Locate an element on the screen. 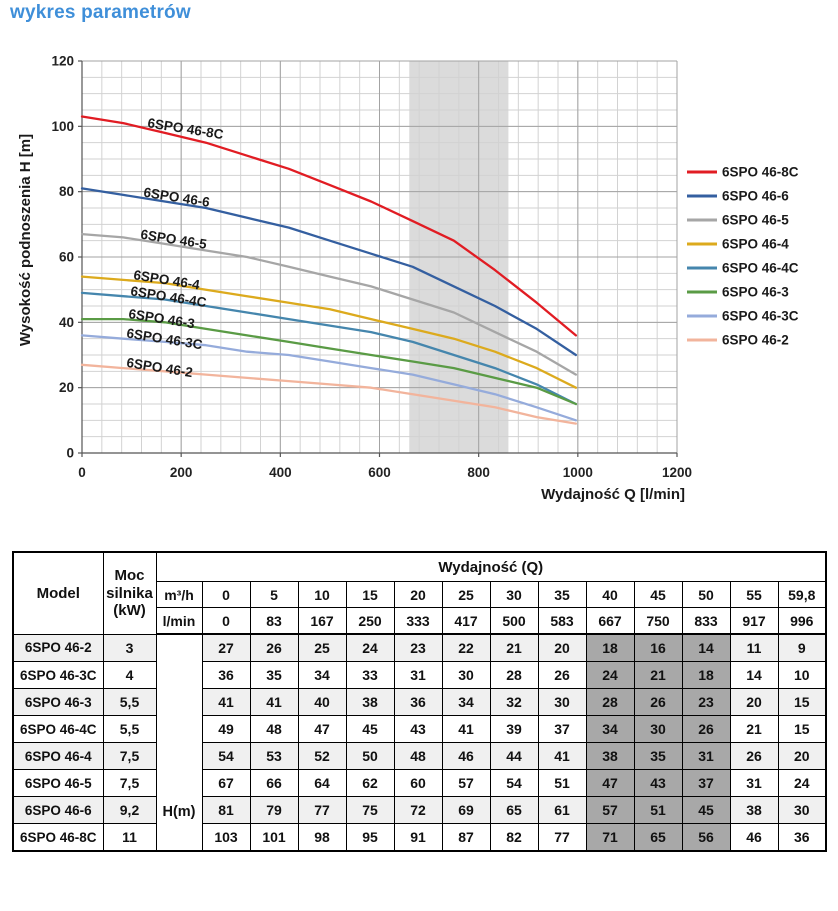 The width and height of the screenshot is (838, 911). model-cell: 6SPO 46-4C is located at coordinates (58, 729).